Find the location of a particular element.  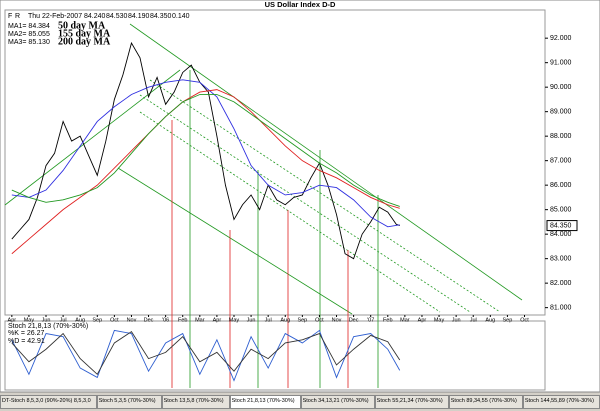

stoch-title: Stoch 21,8,13 (70%-30%) is located at coordinates (48, 326).